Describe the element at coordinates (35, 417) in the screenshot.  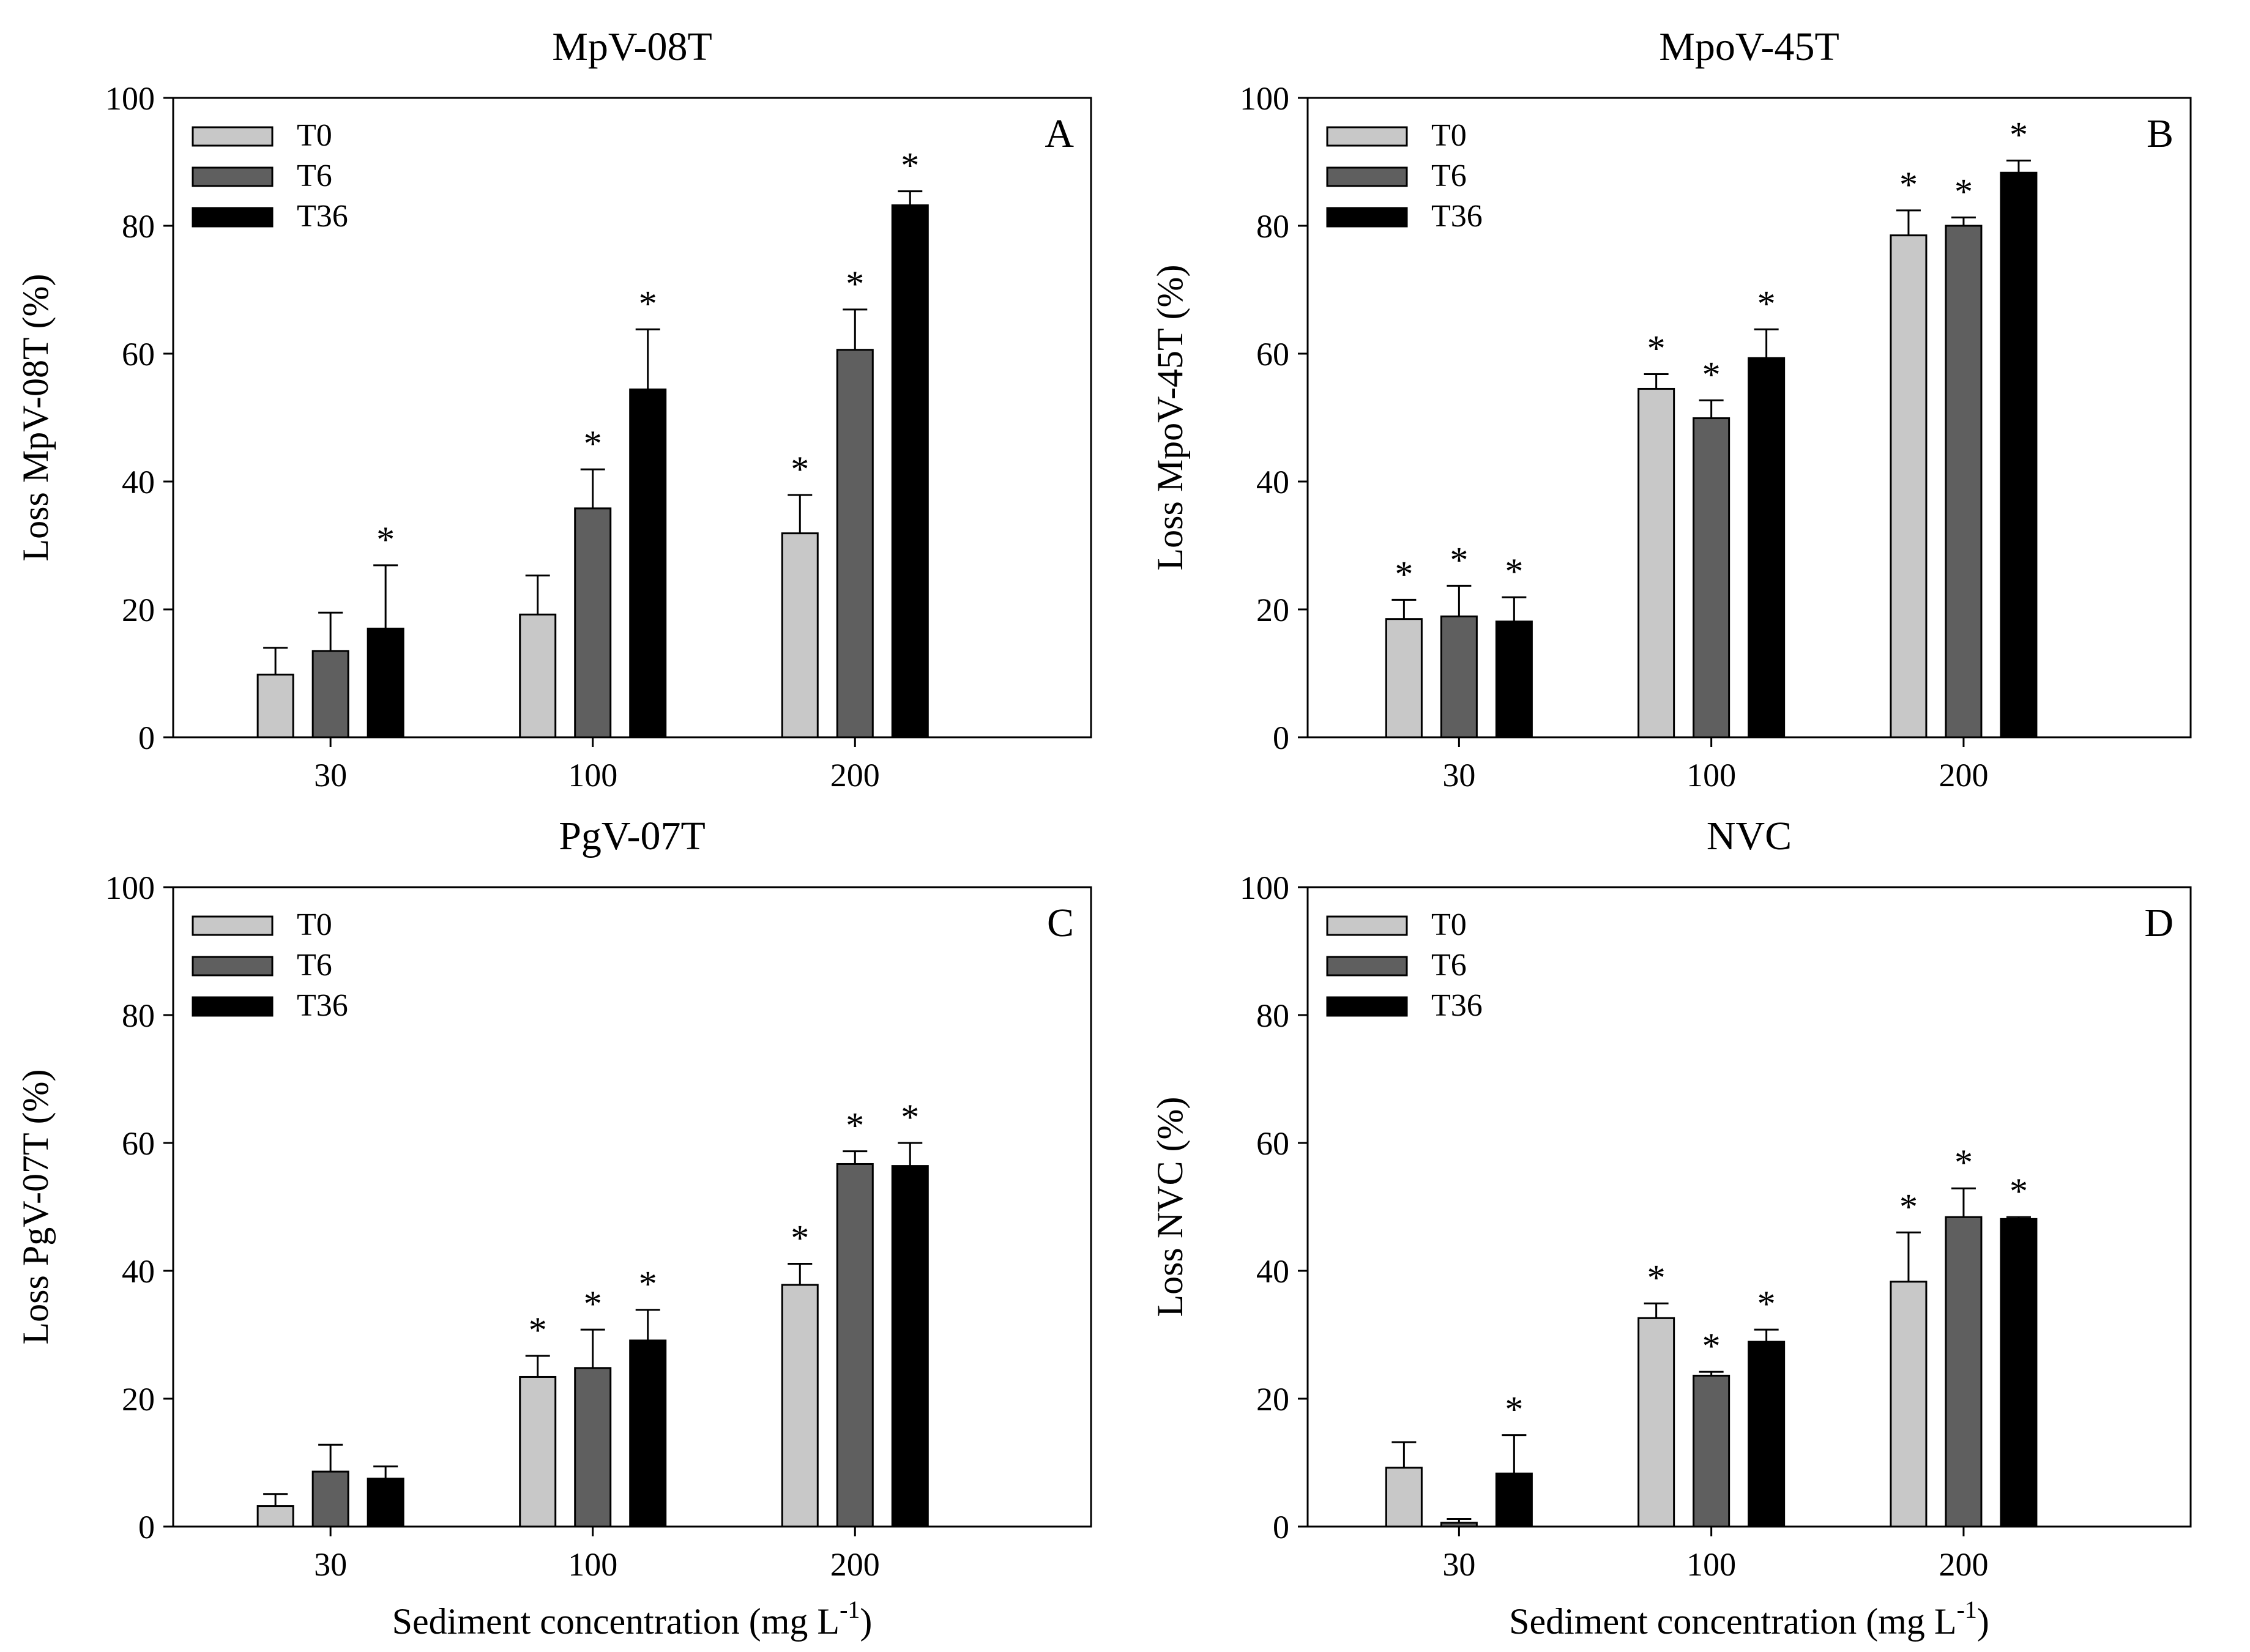
I see `y-axis-label: Loss MpV-08T (%)` at that location.